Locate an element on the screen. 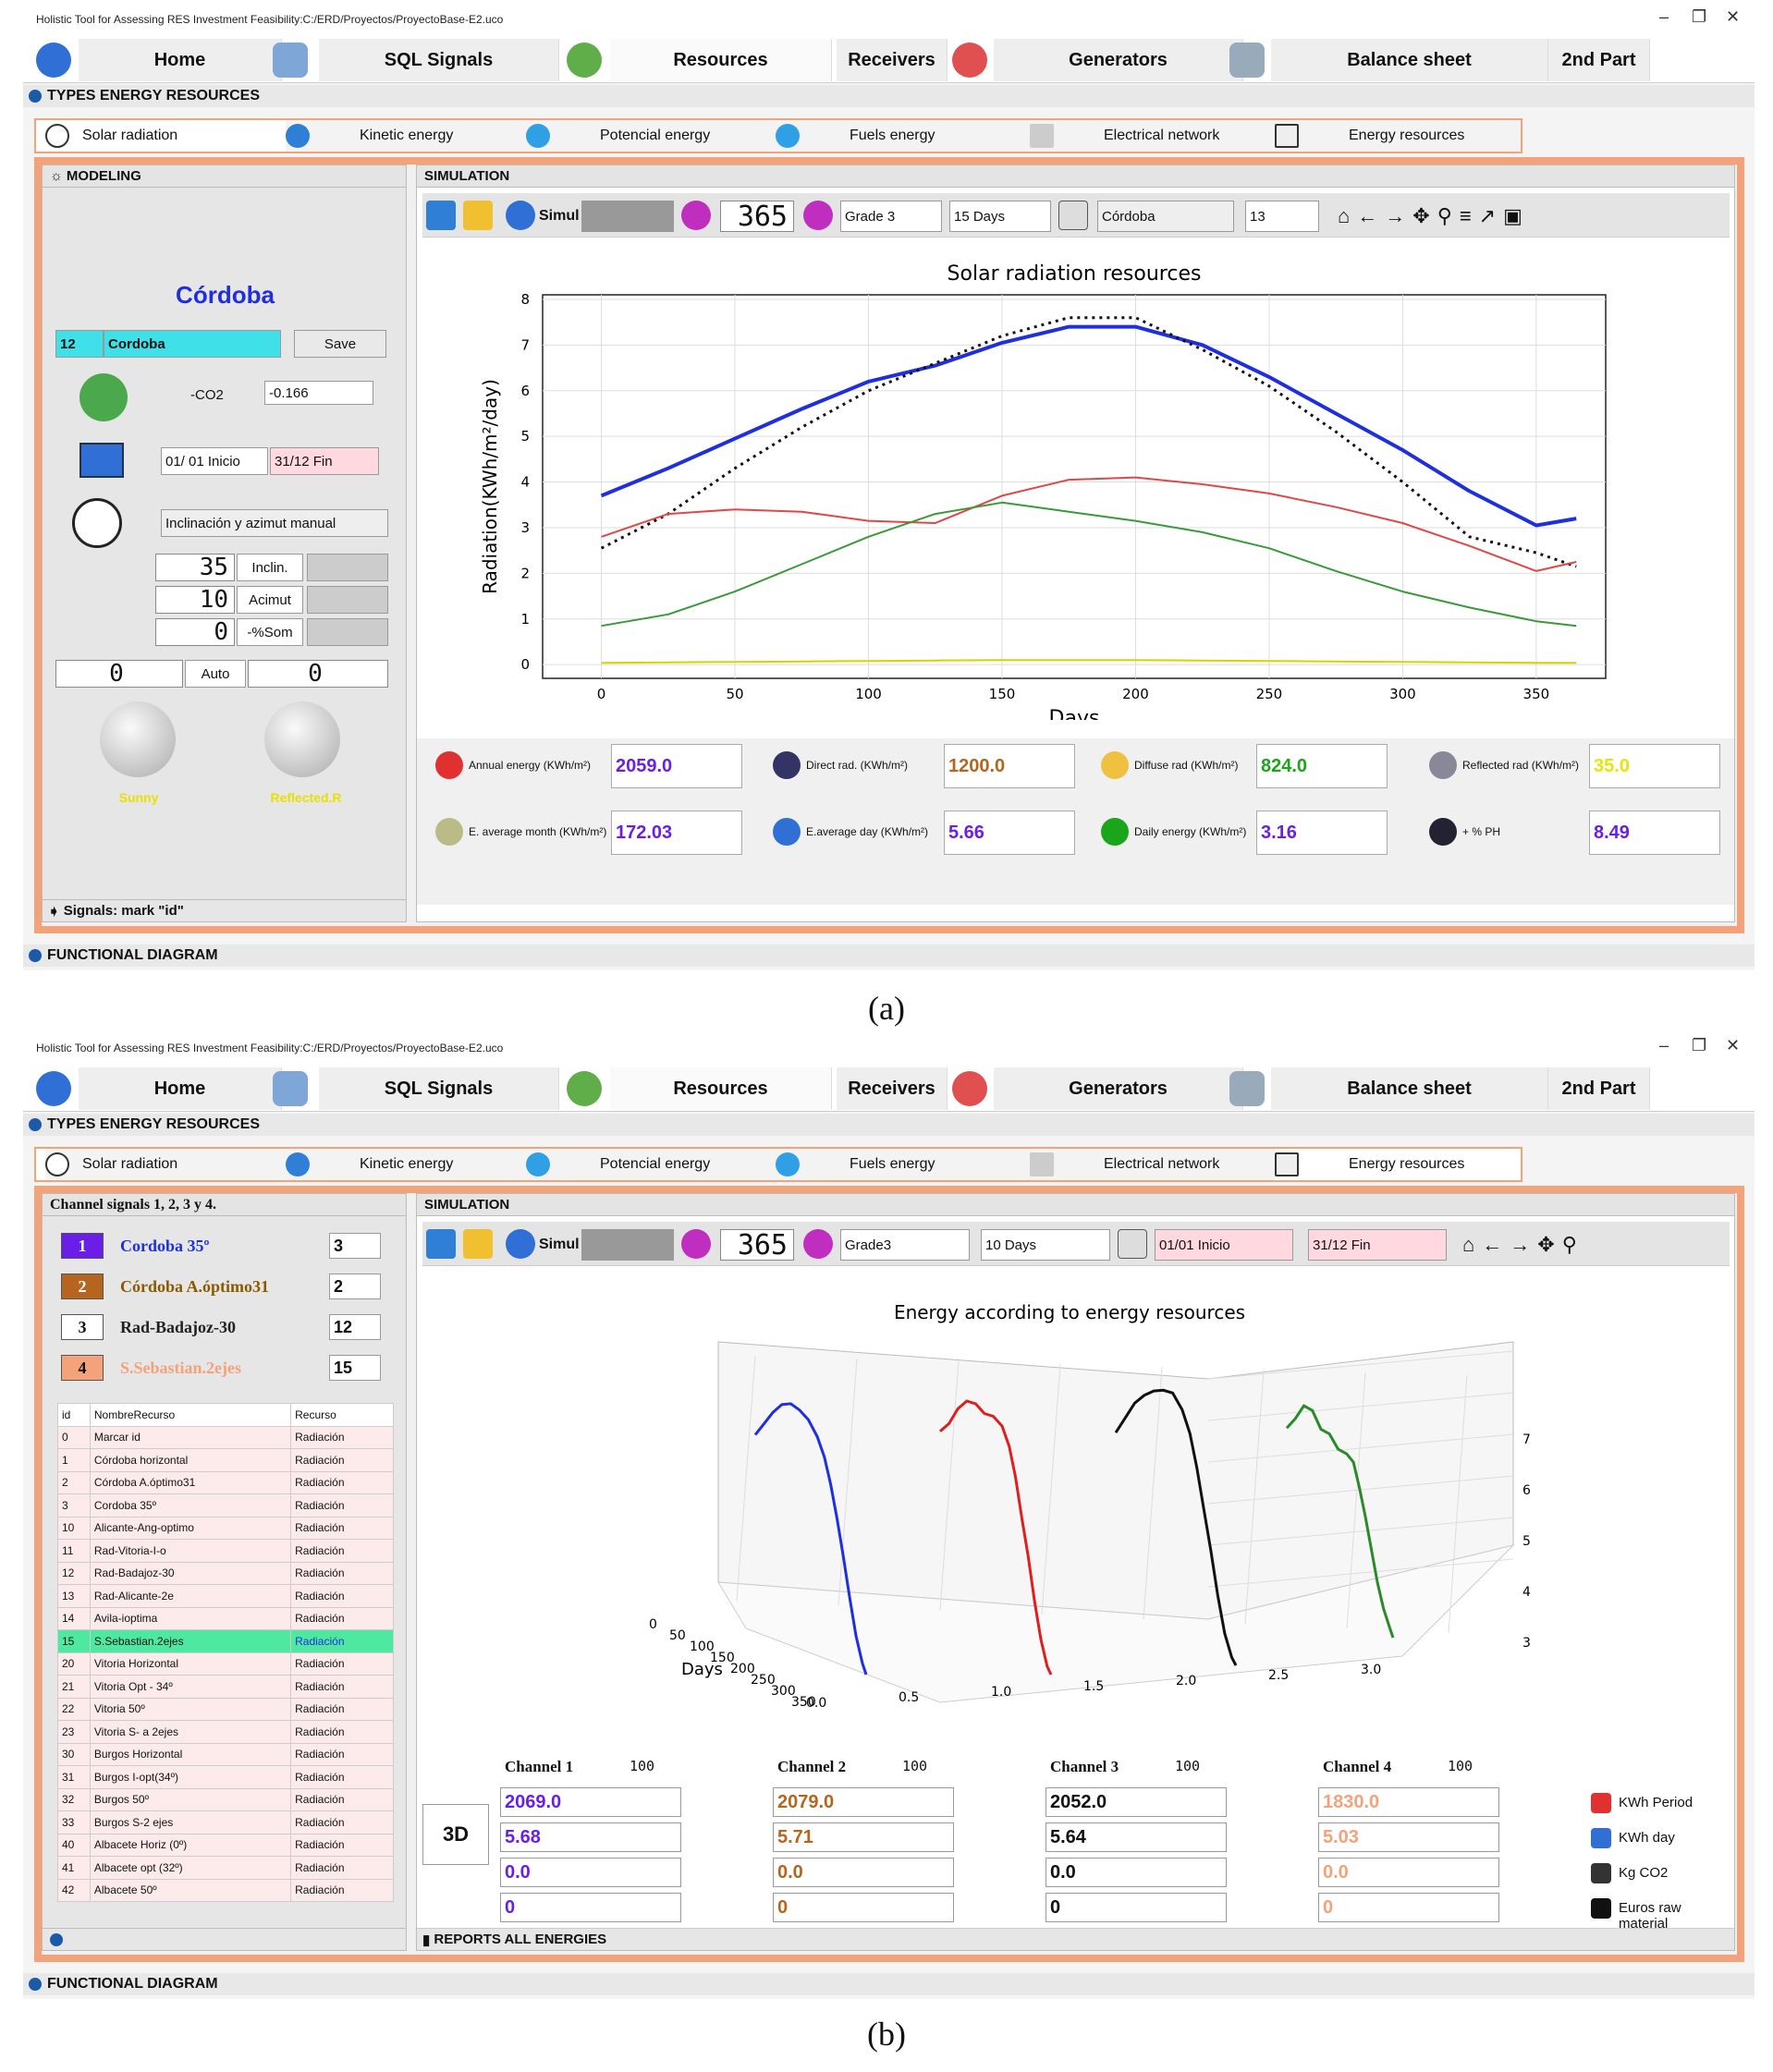 This screenshot has height=2072, width=1773. period-spinner: 15 Days is located at coordinates (1000, 216).